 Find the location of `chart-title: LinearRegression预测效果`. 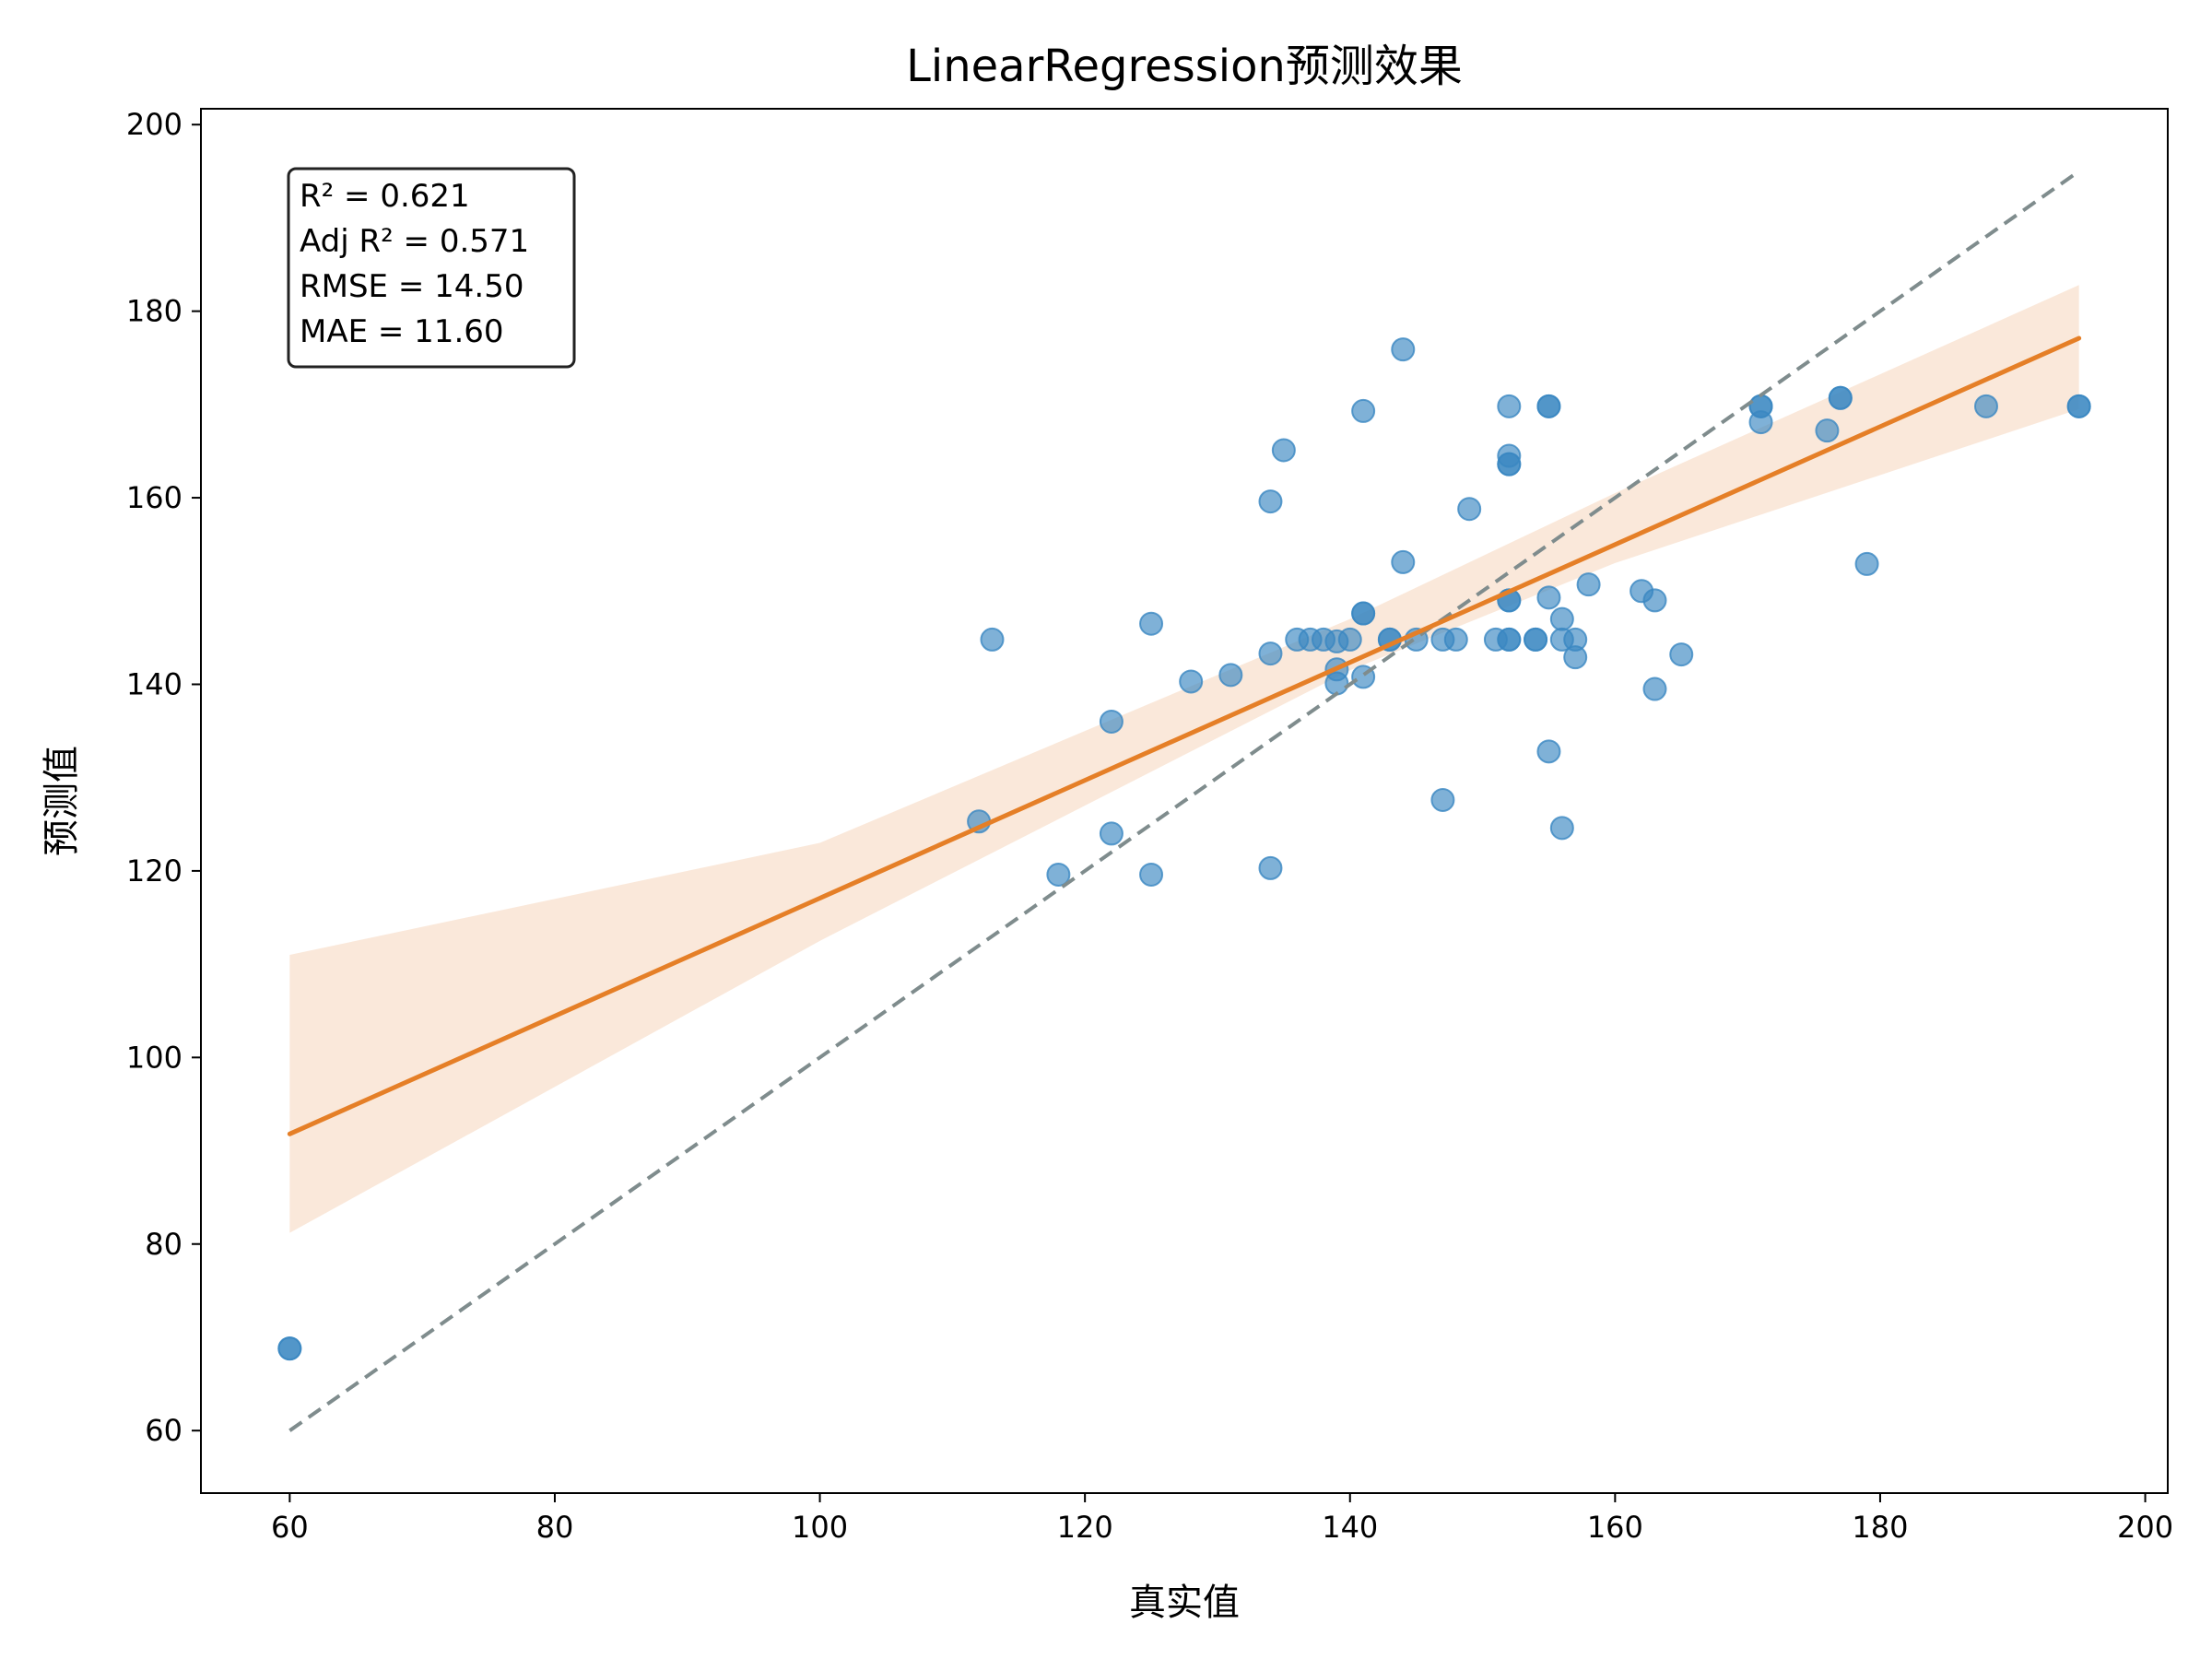

chart-title: LinearRegression预测效果 is located at coordinates (1184, 66).